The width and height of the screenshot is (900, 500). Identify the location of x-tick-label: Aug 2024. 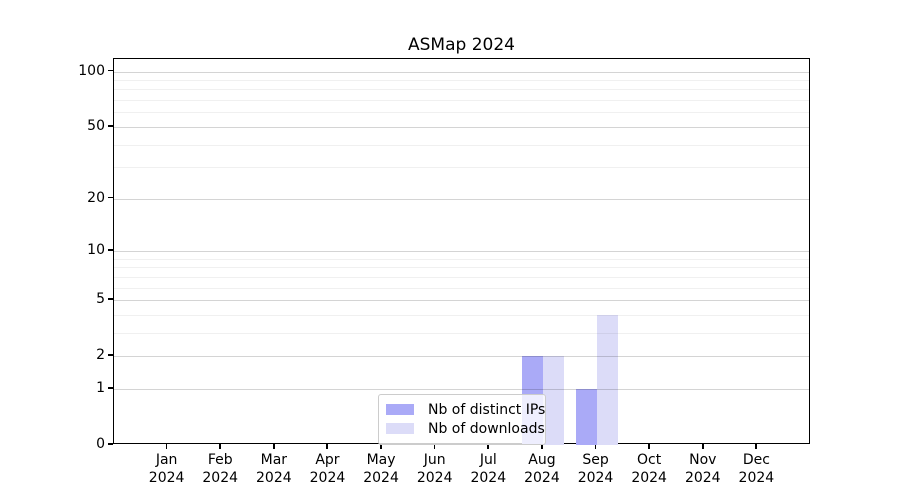
(542, 469).